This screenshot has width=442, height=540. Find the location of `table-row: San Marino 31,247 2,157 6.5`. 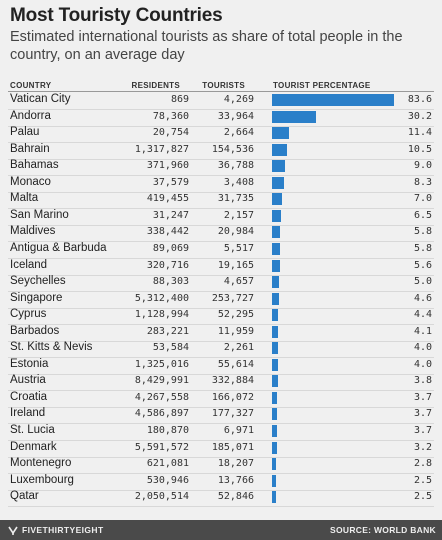

table-row: San Marino 31,247 2,157 6.5 is located at coordinates (221, 217).